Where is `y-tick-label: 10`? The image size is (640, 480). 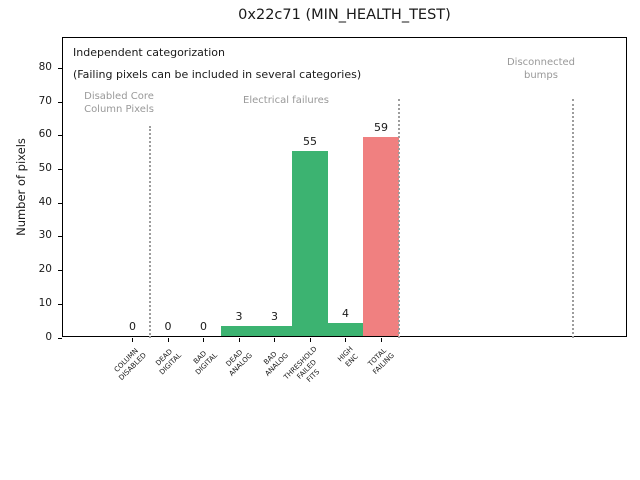
y-tick-label: 10 is located at coordinates (45, 302).